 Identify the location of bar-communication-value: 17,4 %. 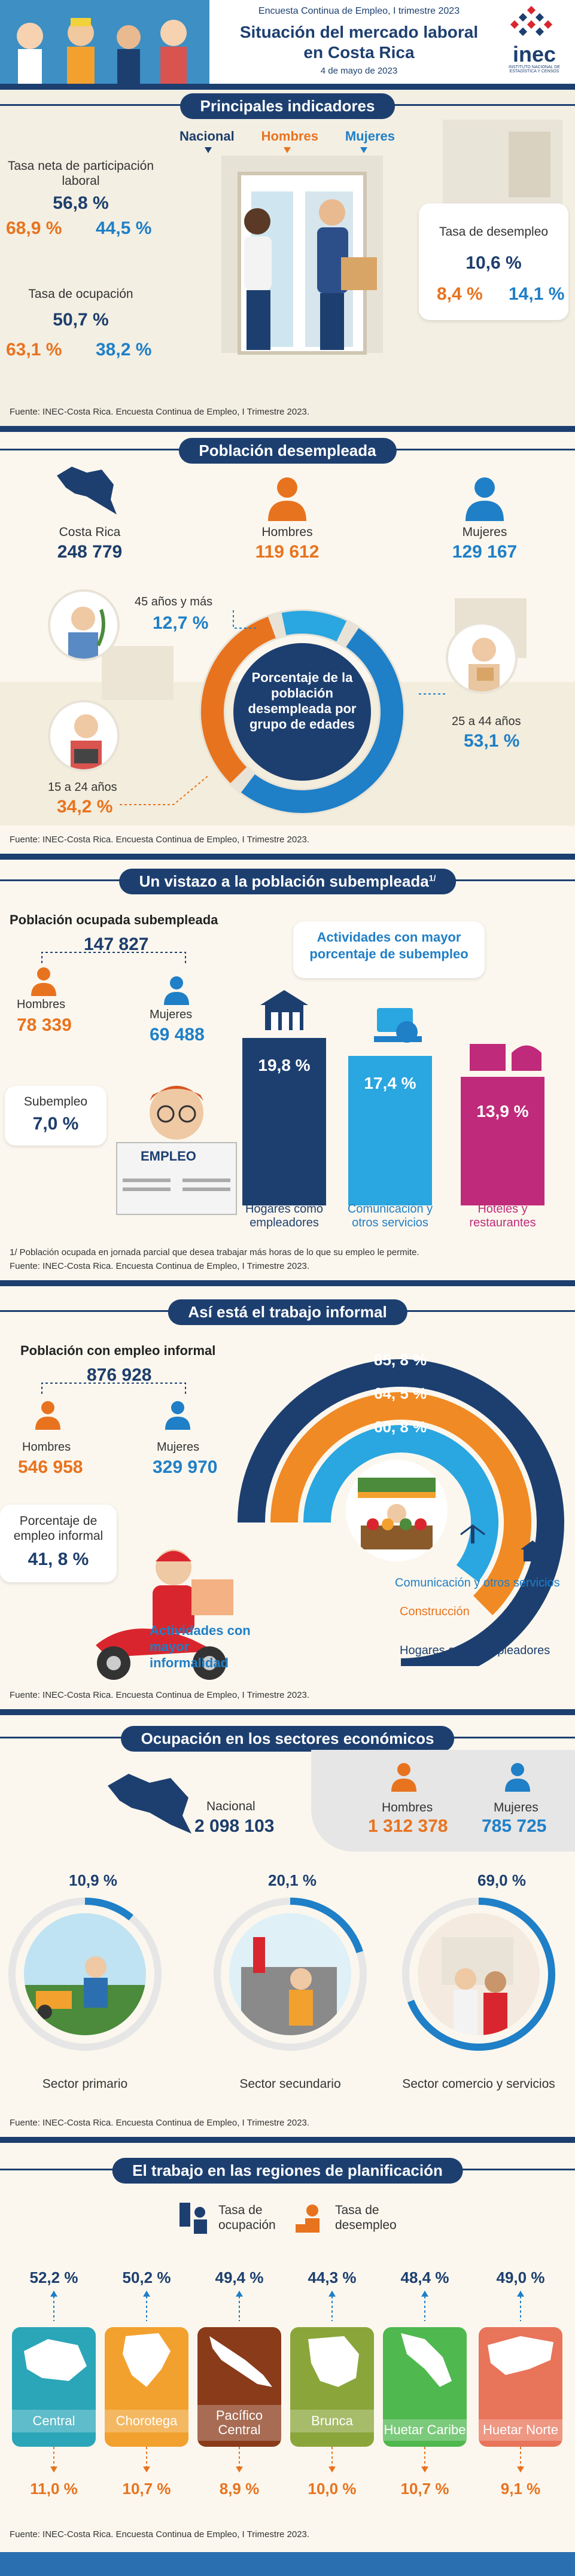
(390, 1083).